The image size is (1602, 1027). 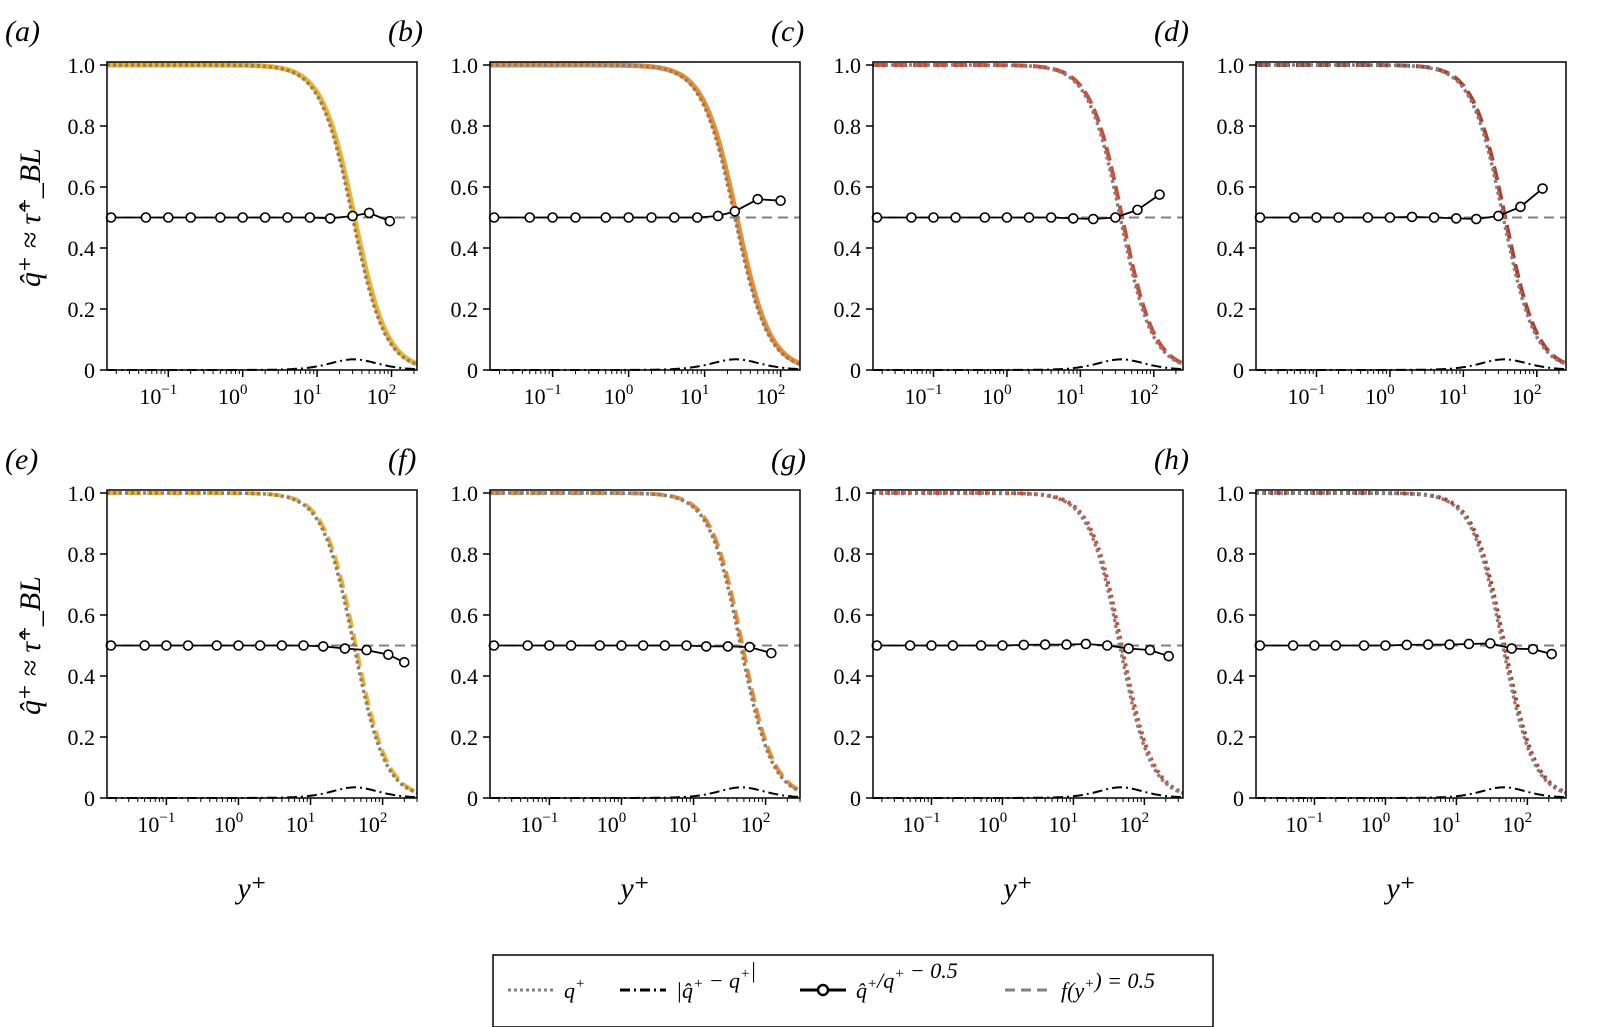 I want to click on panel-a: 0 0.2 0.4 0.6 0.8 1.0 10⁻¹ 10⁰ 10¹ 10² (a), so click(x=211, y=212).